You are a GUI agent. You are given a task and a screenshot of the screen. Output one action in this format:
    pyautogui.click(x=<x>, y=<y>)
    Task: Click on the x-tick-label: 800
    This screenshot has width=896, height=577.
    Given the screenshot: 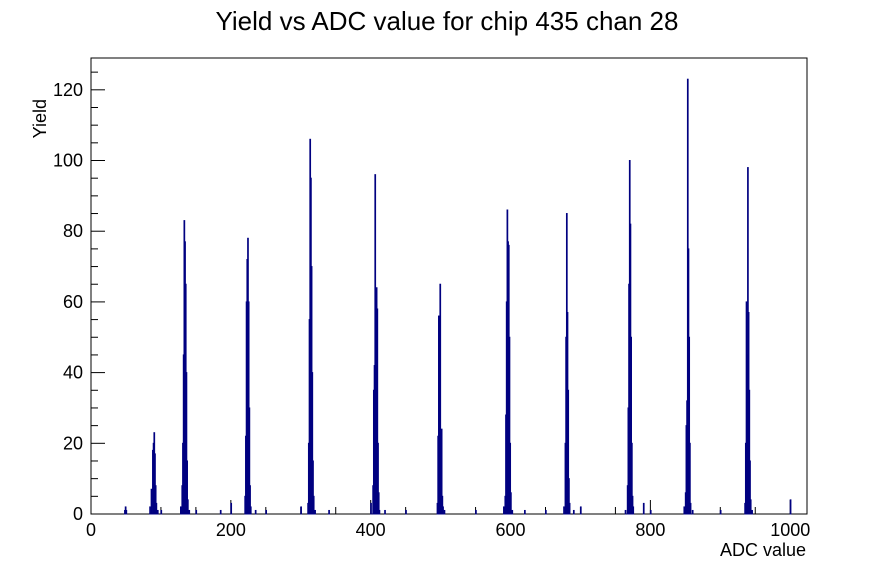 What is the action you would take?
    pyautogui.click(x=650, y=530)
    